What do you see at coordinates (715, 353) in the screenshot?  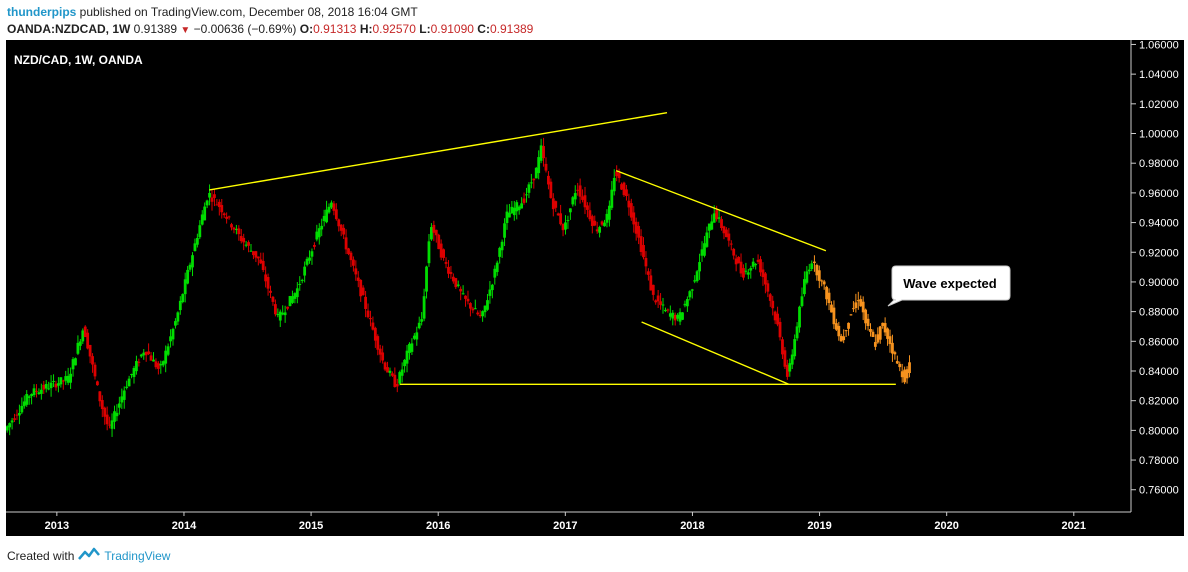 I see `trendline` at bounding box center [715, 353].